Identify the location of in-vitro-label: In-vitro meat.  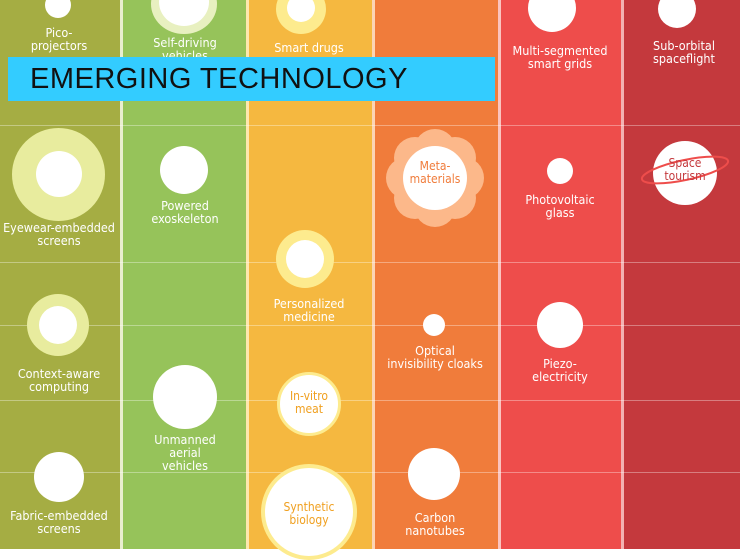
(309, 402).